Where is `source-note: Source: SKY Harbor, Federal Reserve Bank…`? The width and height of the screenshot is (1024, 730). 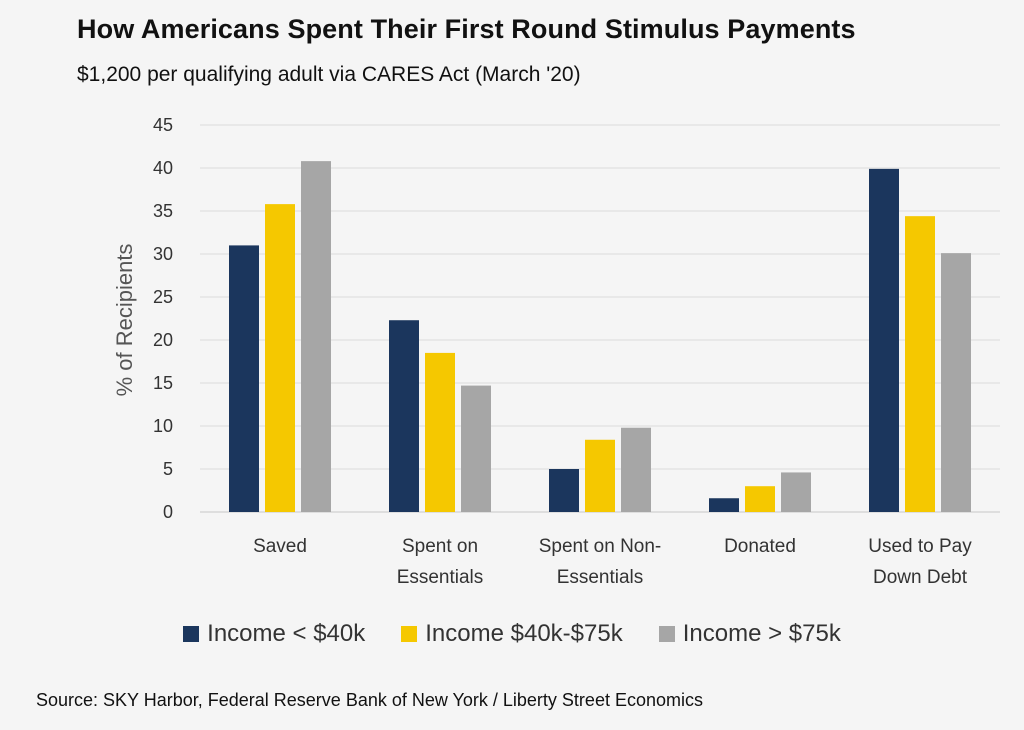
source-note: Source: SKY Harbor, Federal Reserve Bank… is located at coordinates (369, 700).